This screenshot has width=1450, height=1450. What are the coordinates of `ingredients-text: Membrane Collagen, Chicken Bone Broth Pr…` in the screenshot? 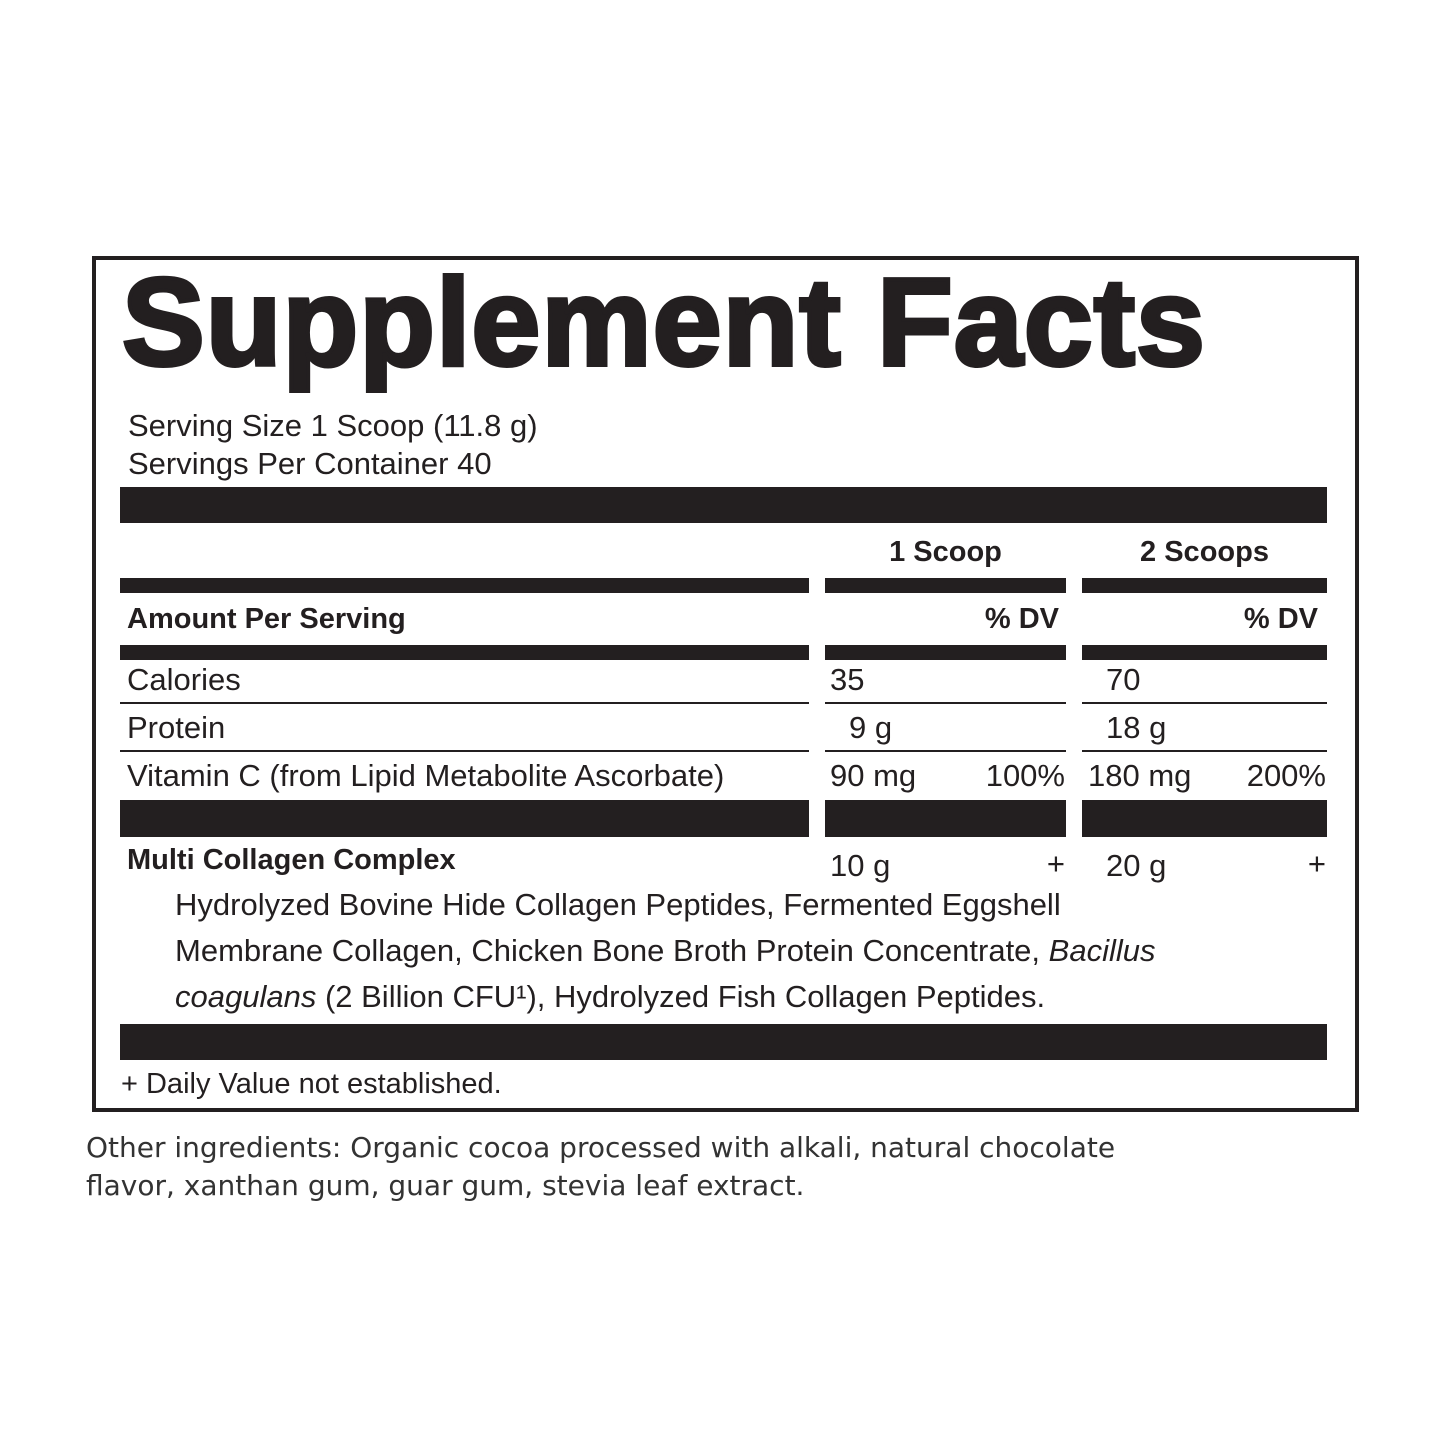 It's located at (612, 950).